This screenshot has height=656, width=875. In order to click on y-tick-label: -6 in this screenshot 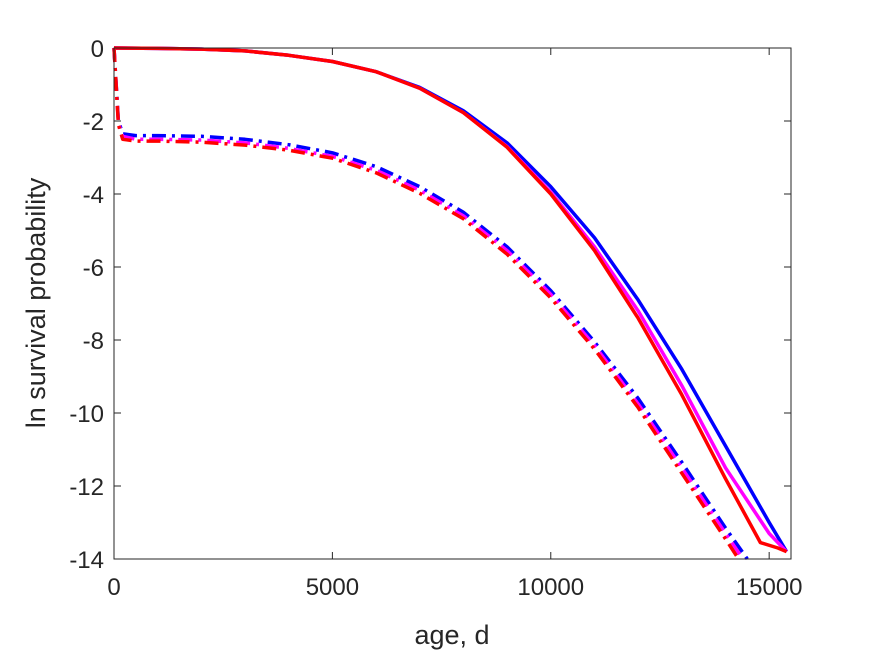, I will do `click(93, 268)`.